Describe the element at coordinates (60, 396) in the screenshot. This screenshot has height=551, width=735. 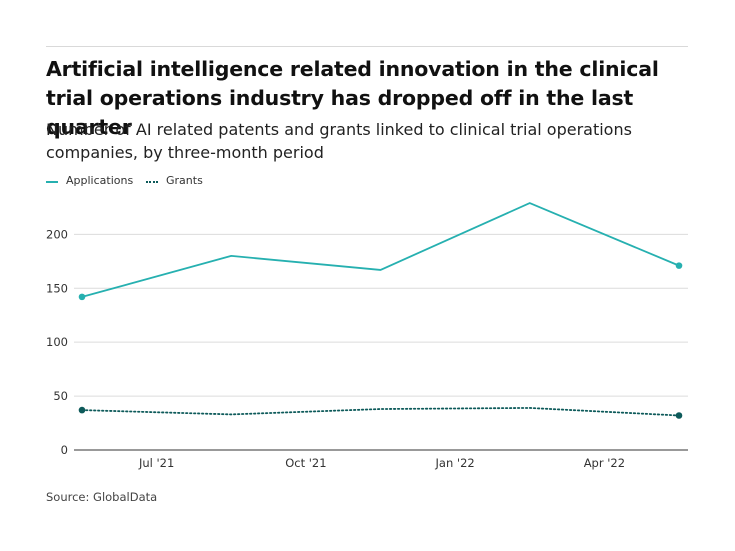
I see `y-tick-label-50: 50` at that location.